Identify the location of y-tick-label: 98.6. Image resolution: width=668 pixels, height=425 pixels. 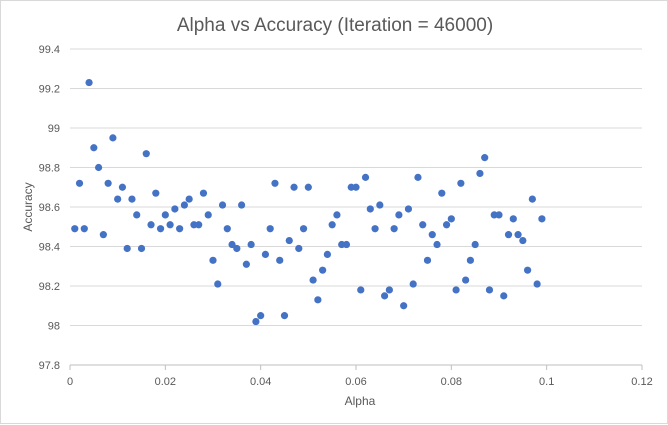
(49, 208).